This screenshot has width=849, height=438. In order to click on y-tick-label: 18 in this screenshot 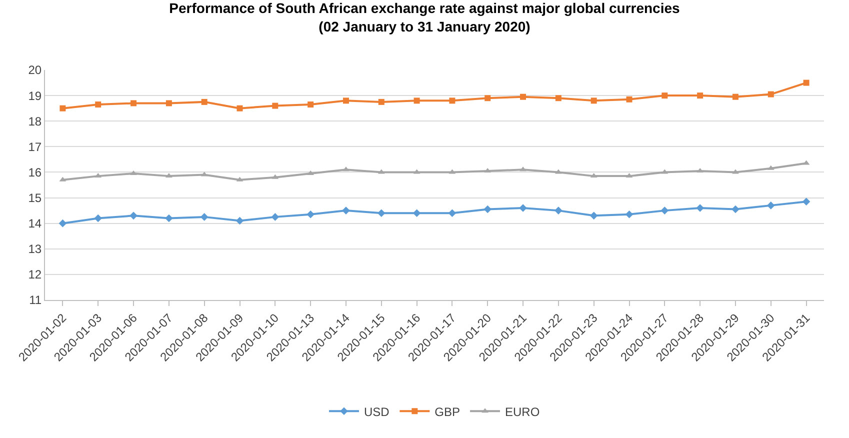, I will do `click(35, 121)`.